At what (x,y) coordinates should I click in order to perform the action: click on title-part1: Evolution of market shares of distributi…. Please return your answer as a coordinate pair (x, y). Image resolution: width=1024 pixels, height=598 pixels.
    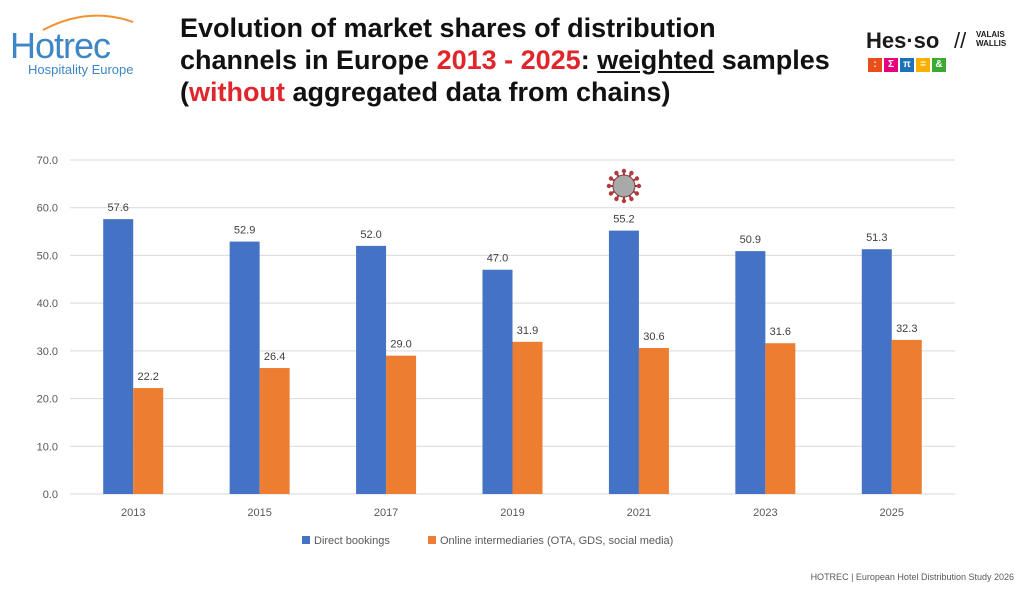
    Looking at the image, I should click on (448, 44).